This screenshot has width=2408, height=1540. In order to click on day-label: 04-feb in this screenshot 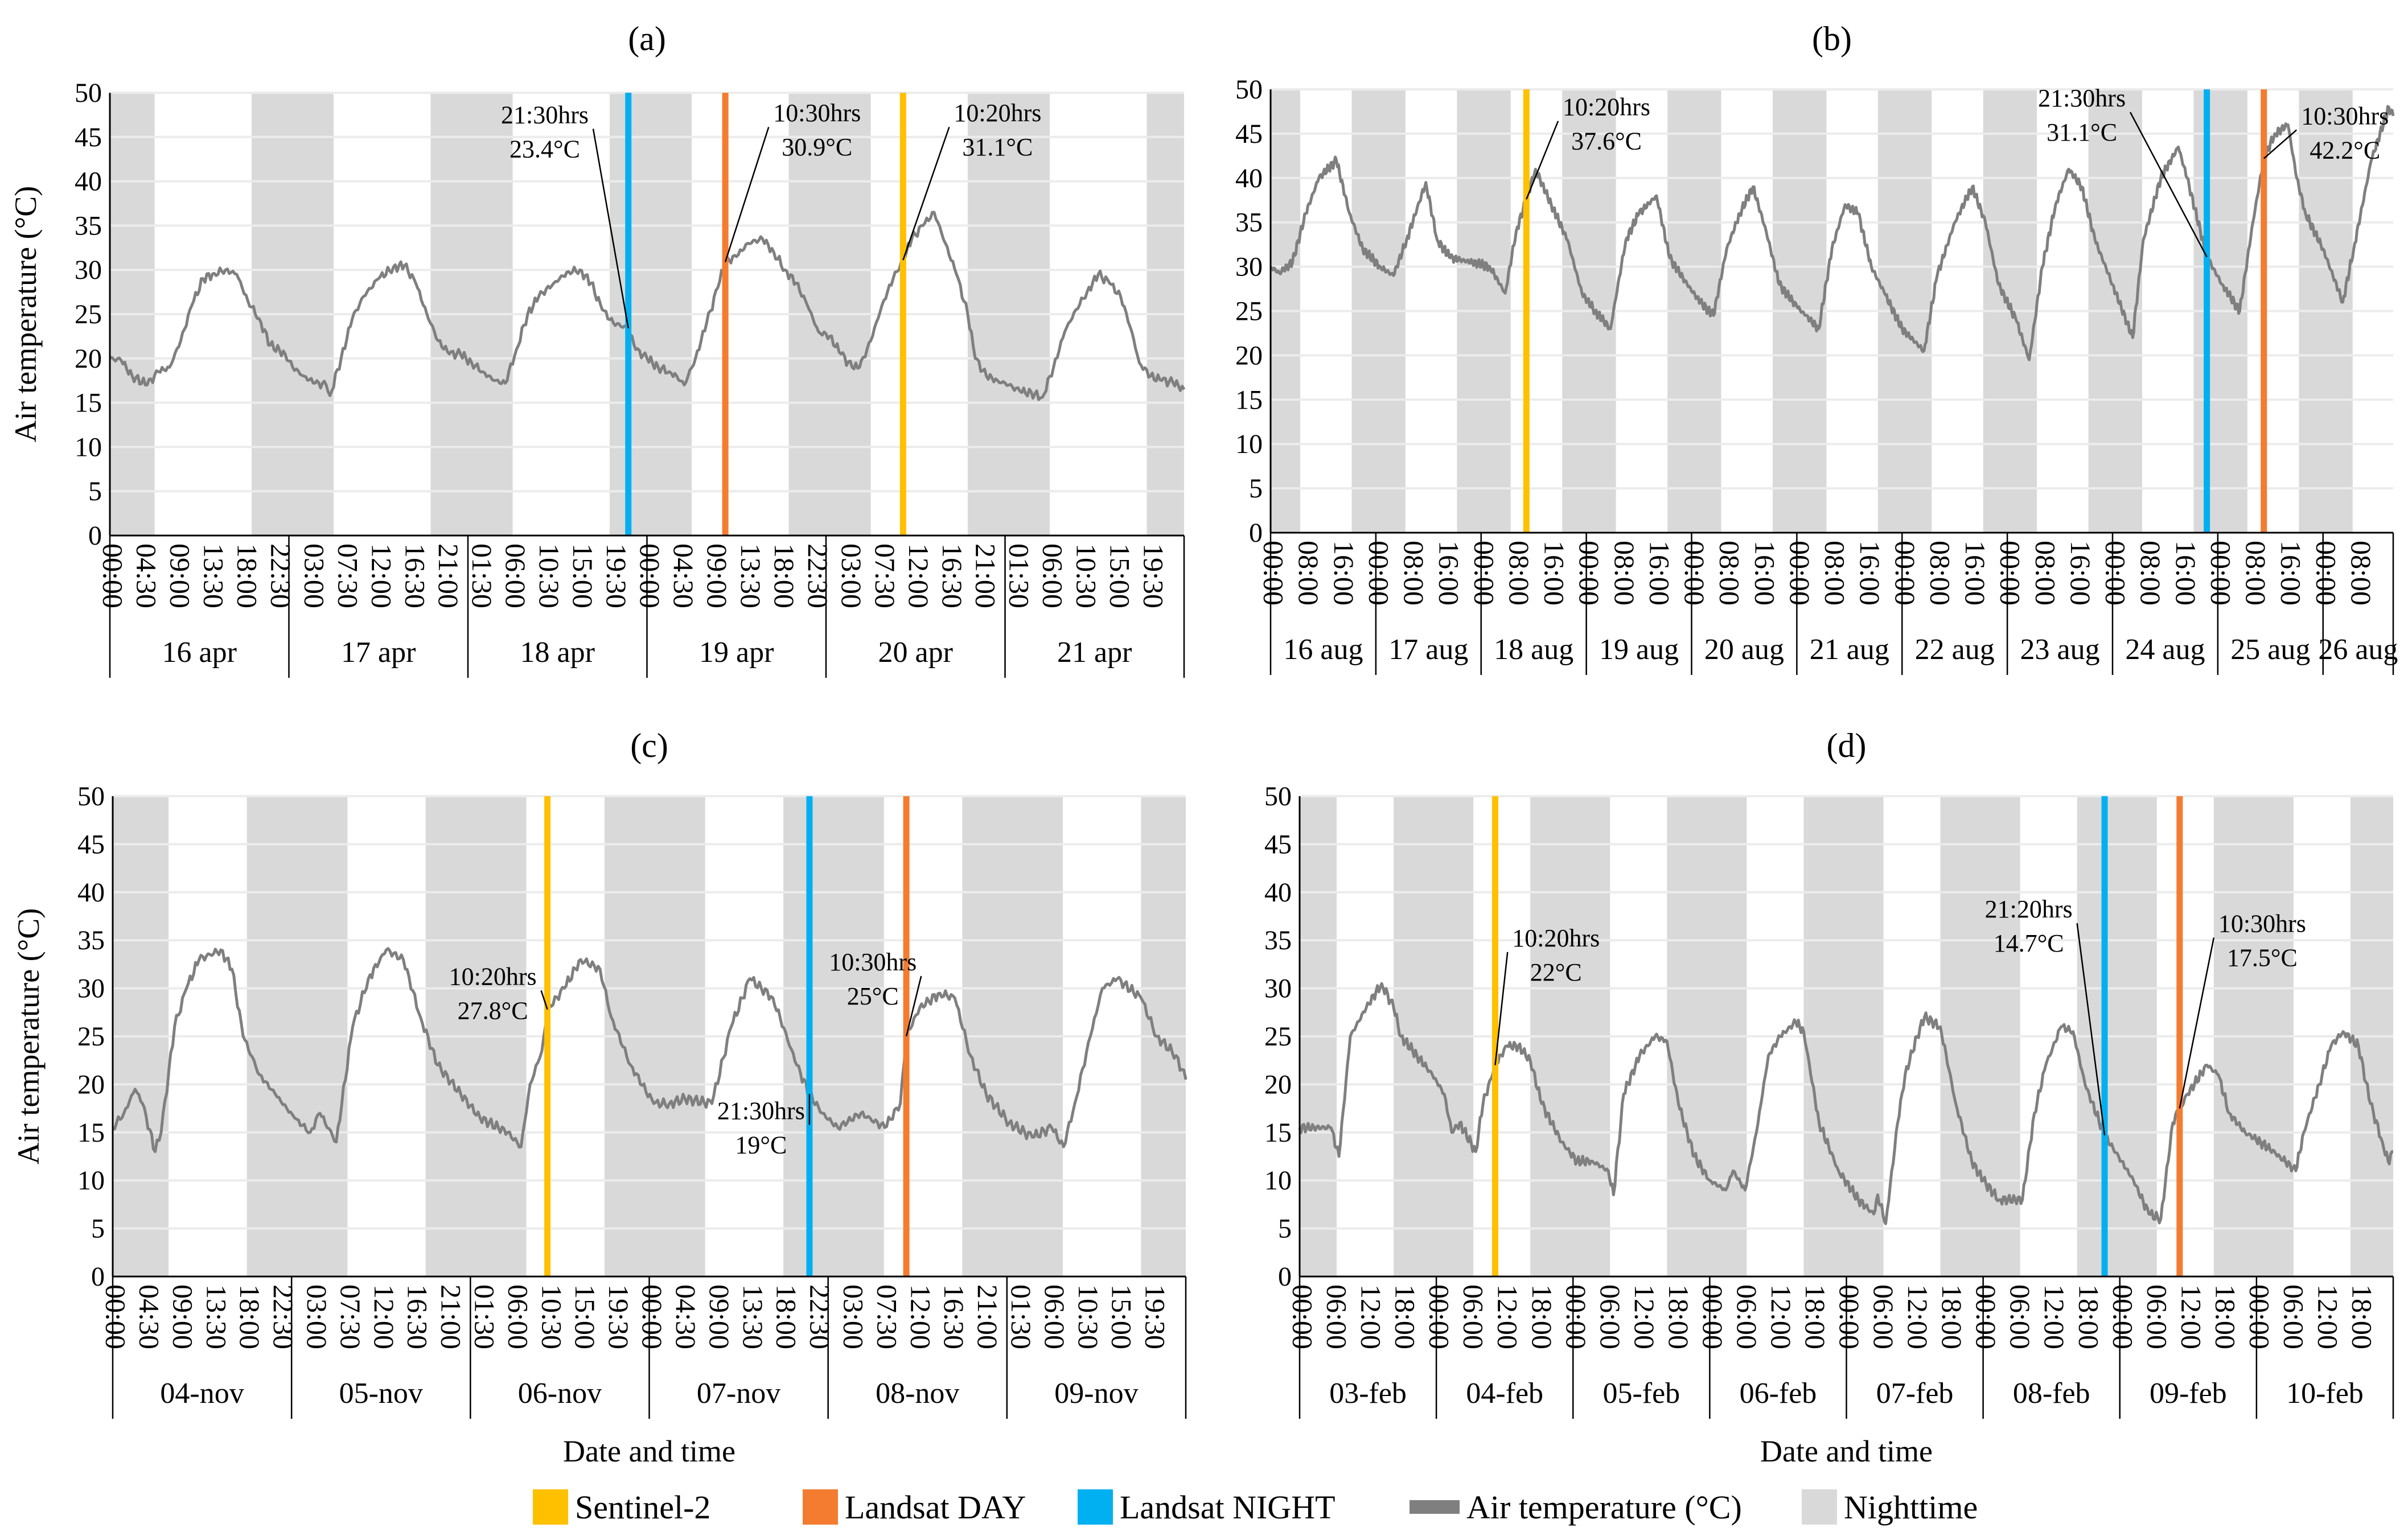, I will do `click(1505, 1393)`.